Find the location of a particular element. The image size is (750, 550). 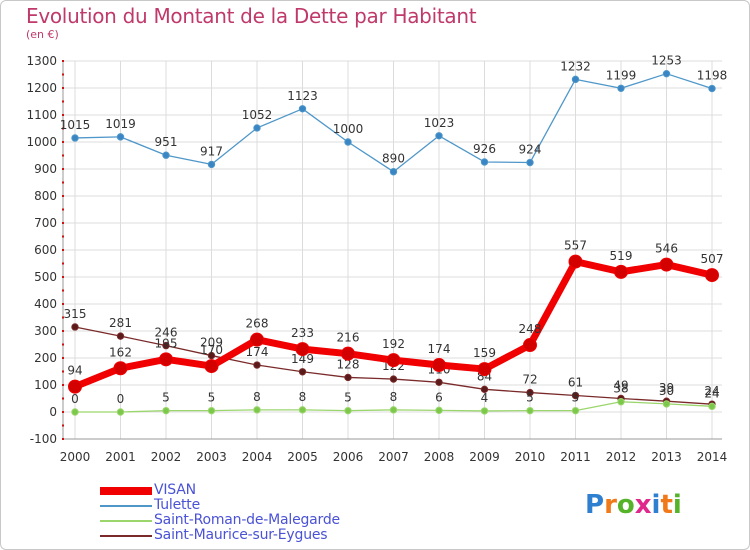

data-label-saint-maurice-sur-eygues: 315 is located at coordinates (75, 314).